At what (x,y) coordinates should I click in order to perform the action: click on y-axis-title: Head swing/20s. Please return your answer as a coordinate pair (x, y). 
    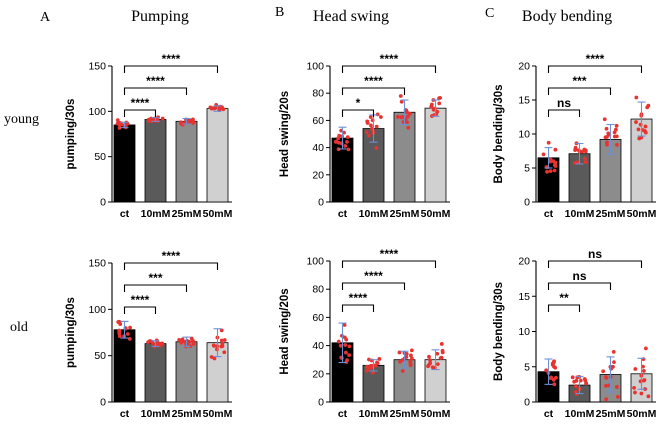
    Looking at the image, I should click on (285, 331).